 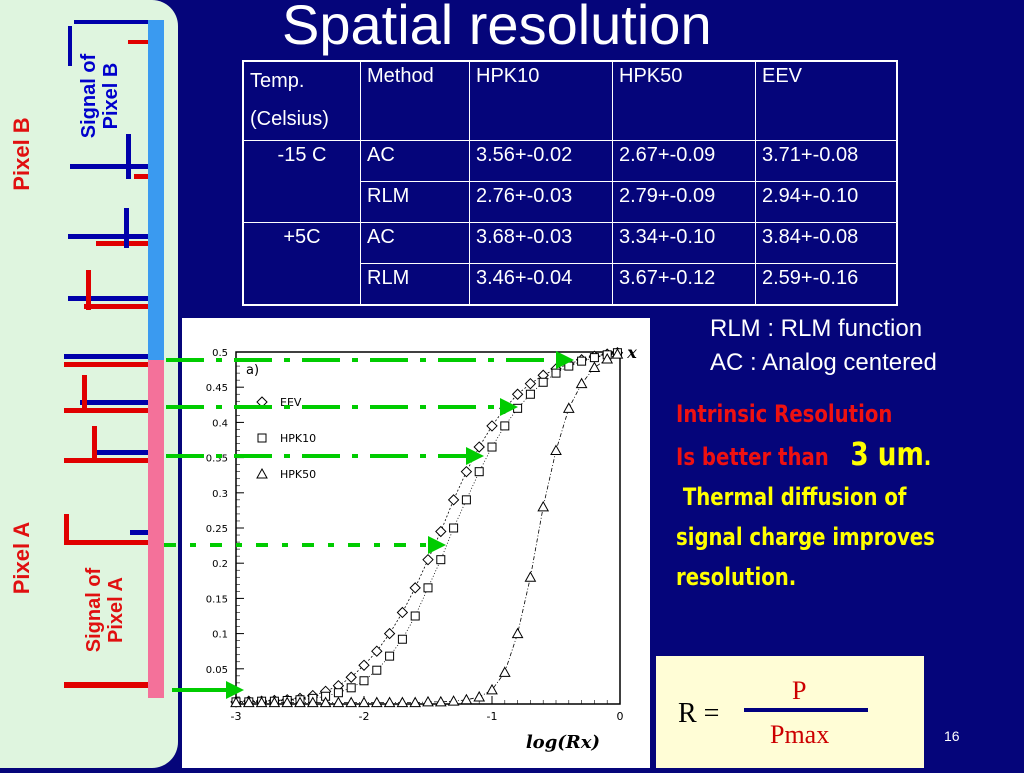 What do you see at coordinates (570, 202) in the screenshot?
I see `table-row: RLM 2.76+-0.03 2.79+-0.09 2.94+-0.10` at bounding box center [570, 202].